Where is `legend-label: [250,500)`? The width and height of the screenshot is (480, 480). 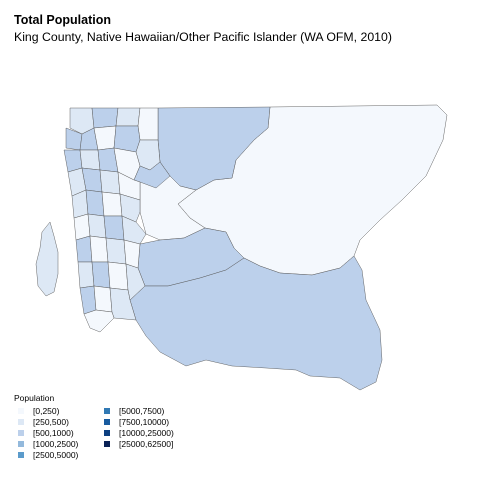
legend-label: [250,500) is located at coordinates (51, 421).